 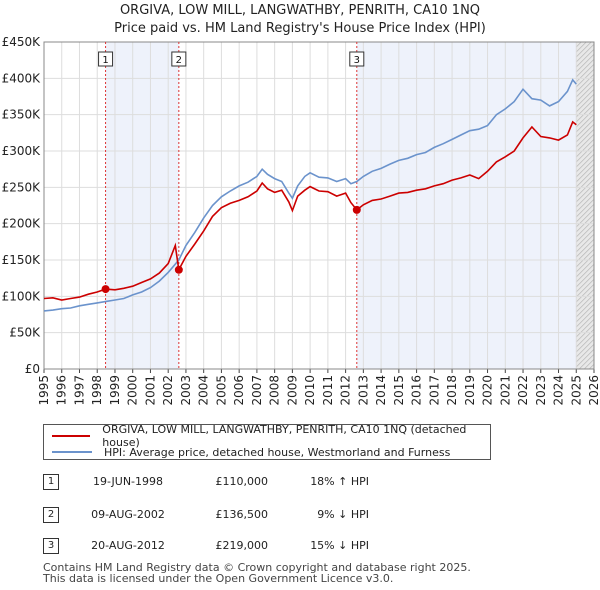 What do you see at coordinates (97, 390) in the screenshot?
I see `x-tick-label: 1998` at bounding box center [97, 390].